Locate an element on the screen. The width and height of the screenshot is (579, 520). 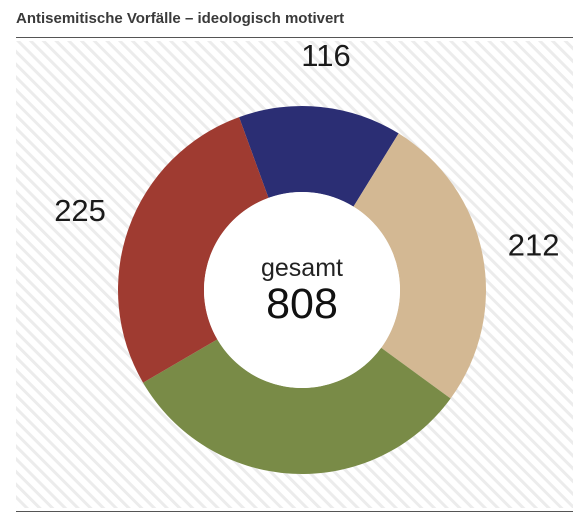
slice-label-116: 116 is located at coordinates (325, 57).